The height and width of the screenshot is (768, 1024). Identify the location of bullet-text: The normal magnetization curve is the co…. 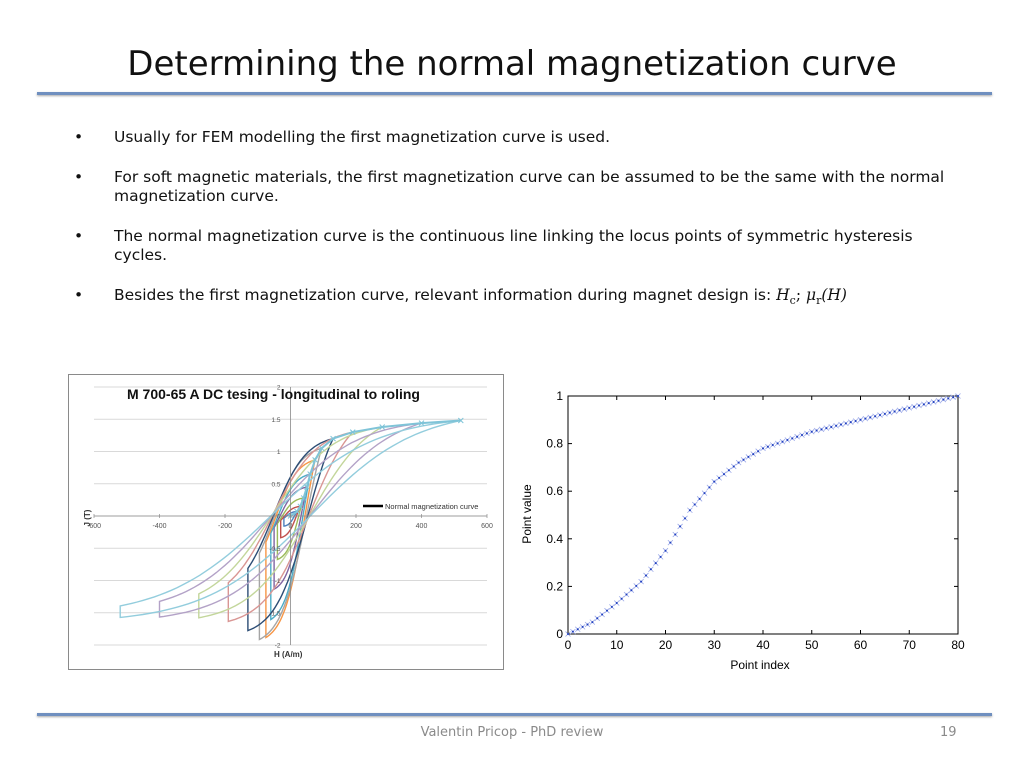
(513, 245).